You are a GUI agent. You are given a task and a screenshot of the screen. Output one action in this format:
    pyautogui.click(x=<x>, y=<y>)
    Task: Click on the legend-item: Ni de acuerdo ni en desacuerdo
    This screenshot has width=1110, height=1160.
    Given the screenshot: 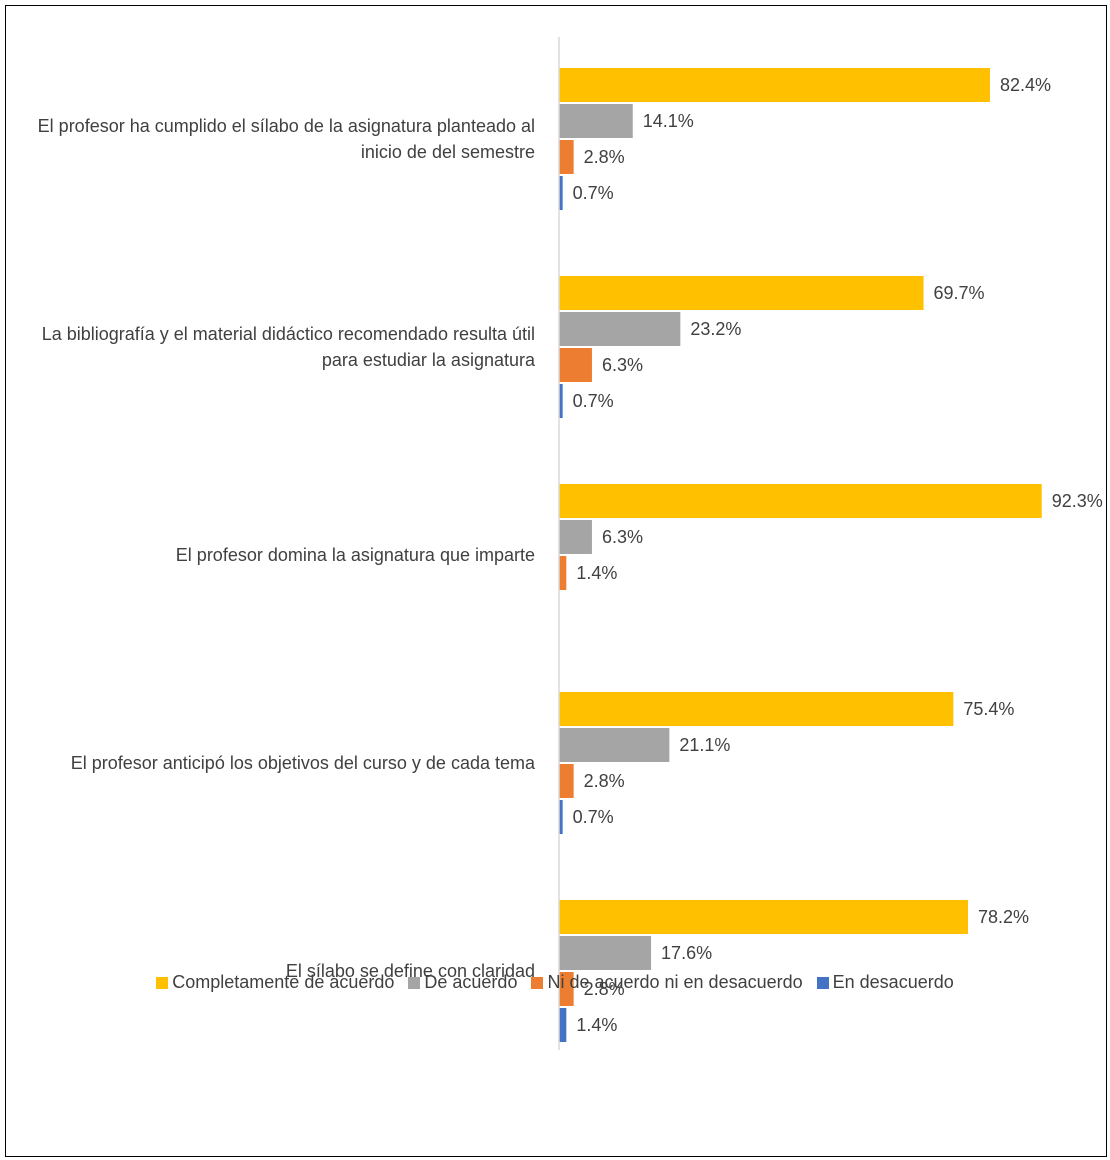 What is the action you would take?
    pyautogui.click(x=667, y=982)
    